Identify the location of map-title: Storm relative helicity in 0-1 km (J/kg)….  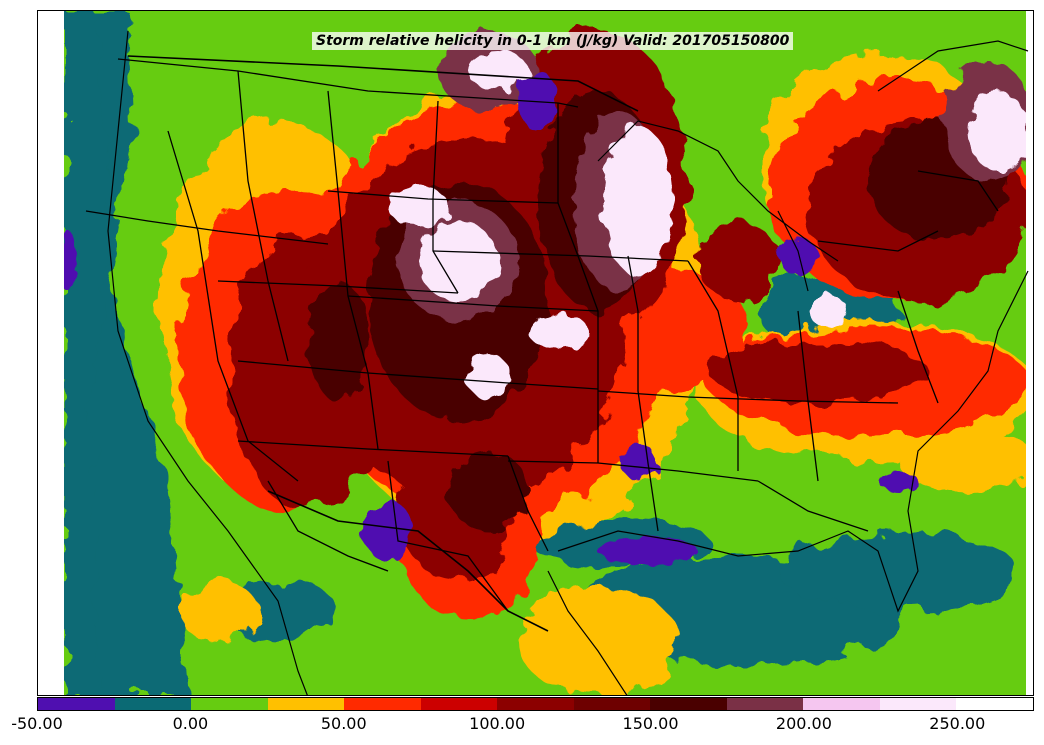
(553, 41).